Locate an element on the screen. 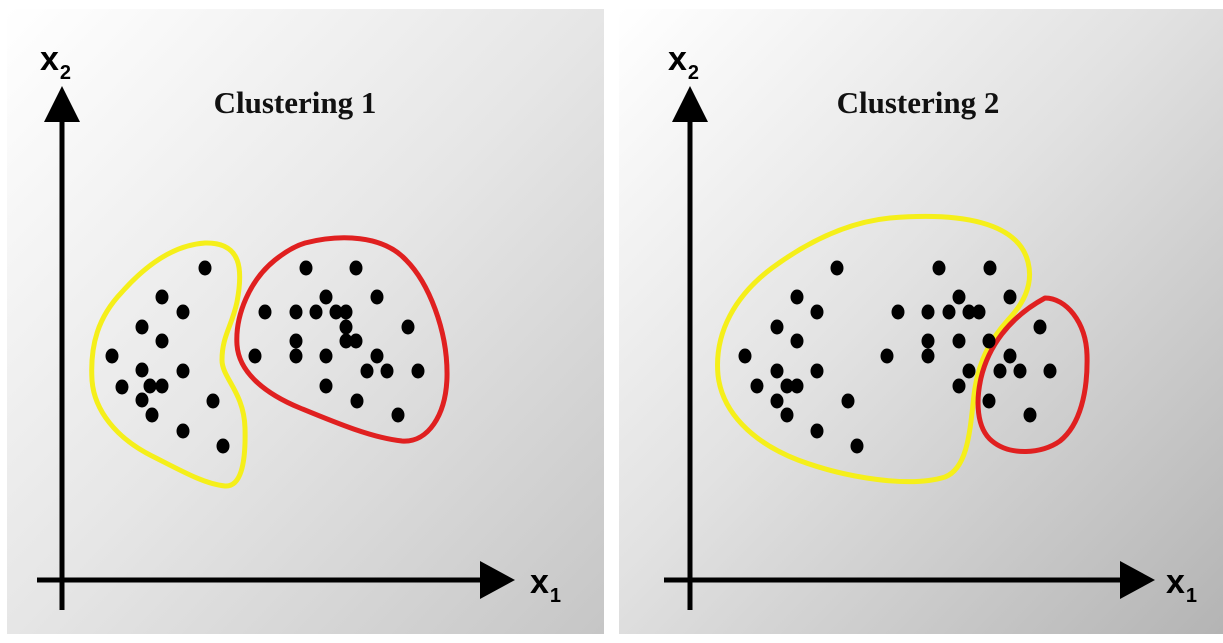 This screenshot has height=643, width=1223. panel-1-points is located at coordinates (265, 357).